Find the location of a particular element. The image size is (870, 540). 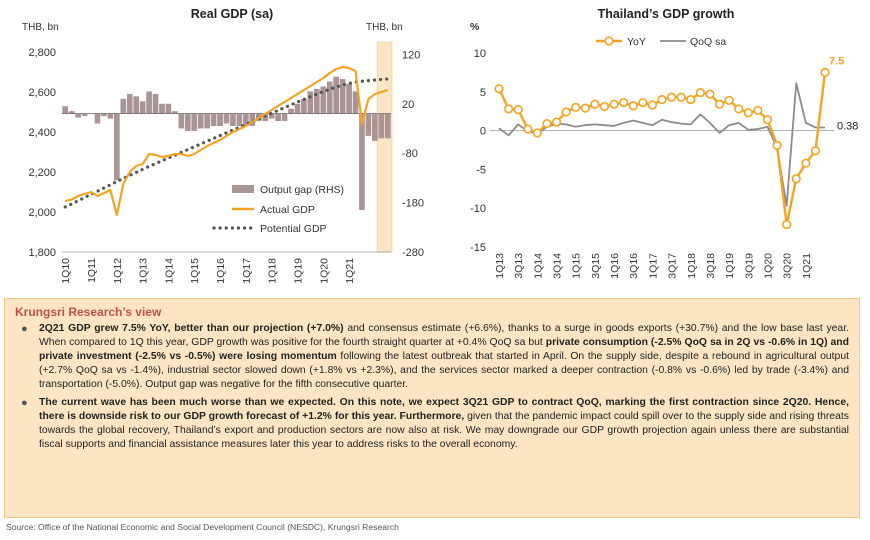

legend-actual-gdp-label: Actual GDP is located at coordinates (287, 210).